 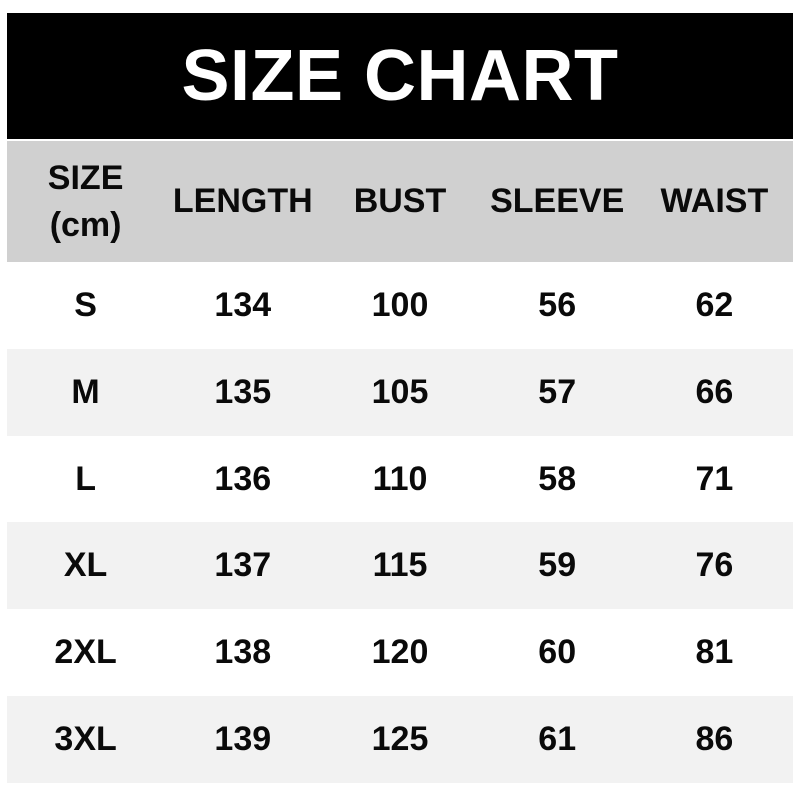 I want to click on table-row: 2XL 138 120 60 81, so click(x=400, y=652).